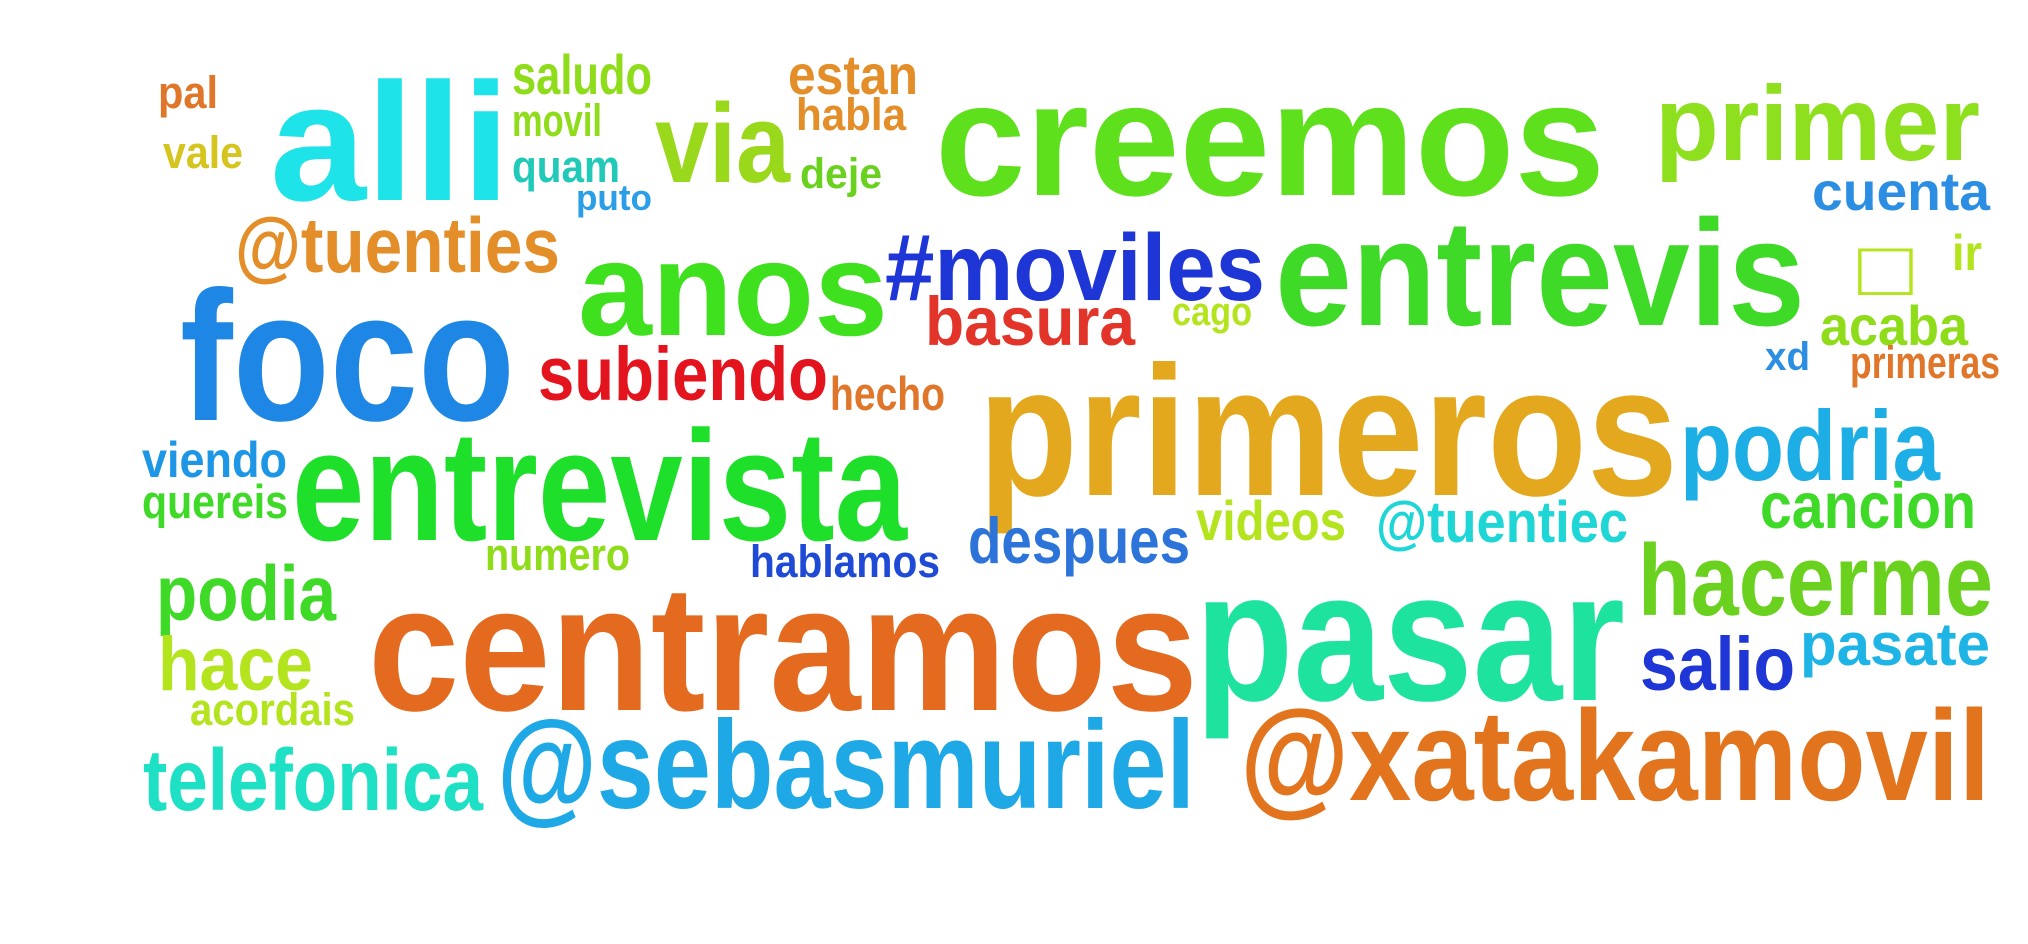  I want to click on word-28: primeros, so click(1328, 432).